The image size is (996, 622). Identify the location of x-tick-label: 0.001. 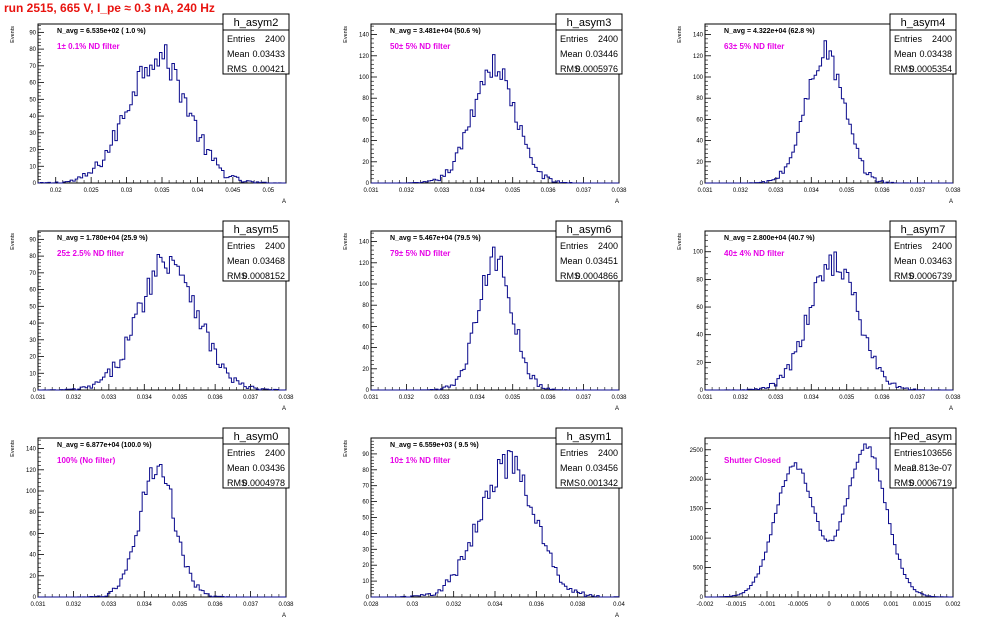
(891, 605).